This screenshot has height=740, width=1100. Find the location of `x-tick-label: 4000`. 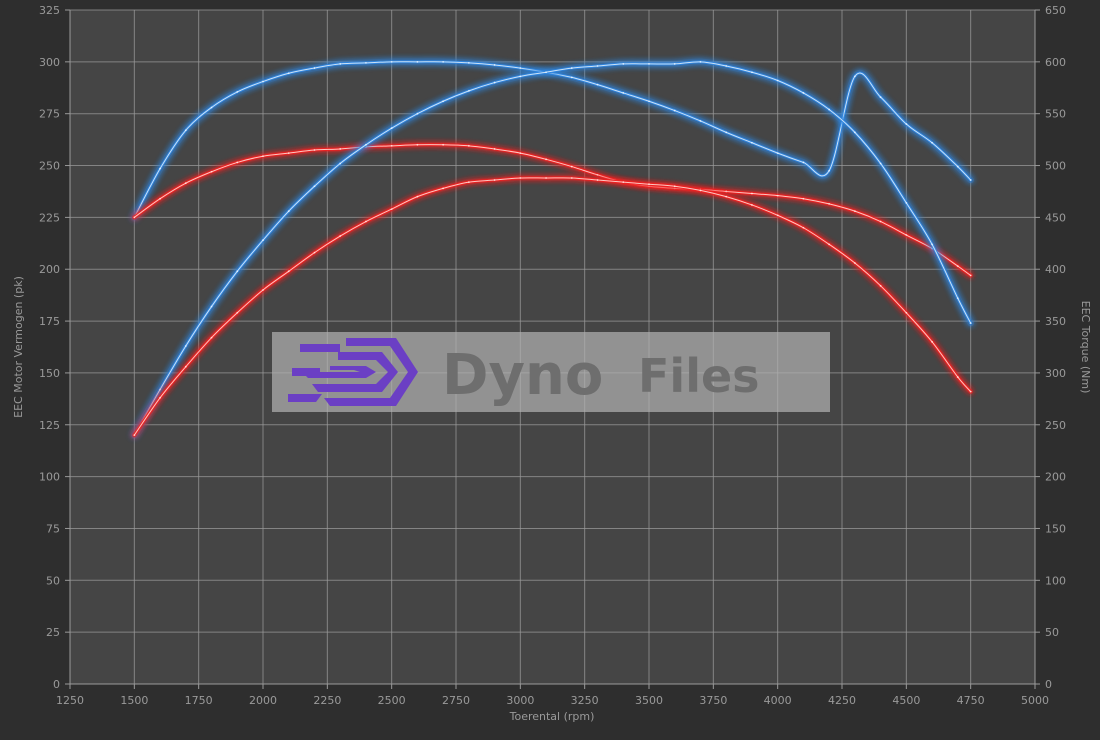

x-tick-label: 4000 is located at coordinates (778, 700).